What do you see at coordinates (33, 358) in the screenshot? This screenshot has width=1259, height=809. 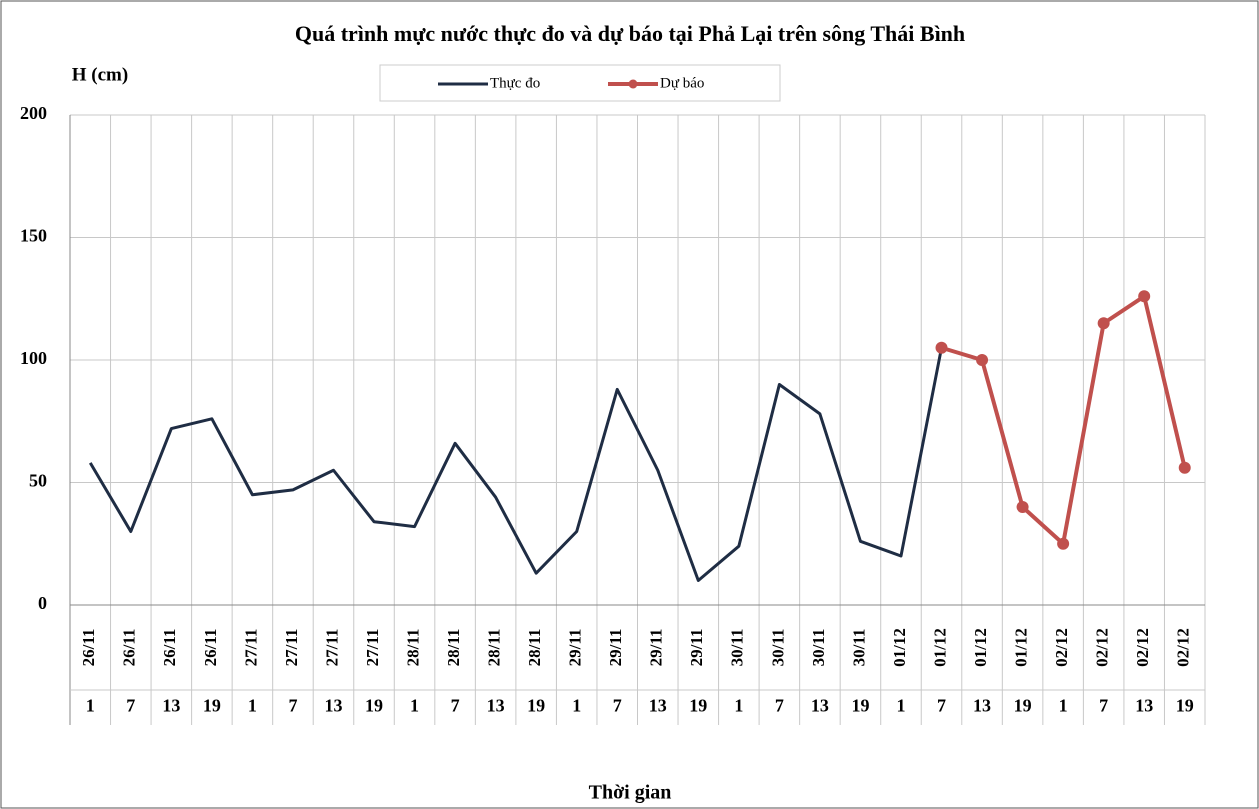 I see `y-tick-label: 100` at bounding box center [33, 358].